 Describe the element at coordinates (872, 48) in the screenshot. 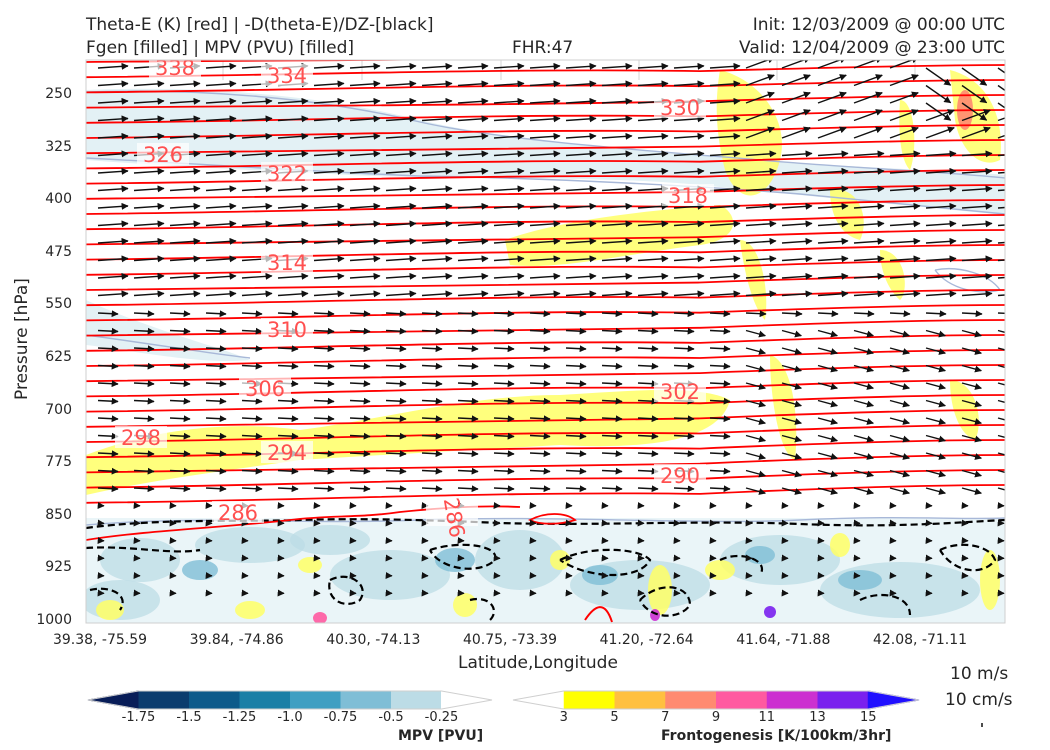

I see `valid-time: Valid: 12/04/2009 @ 23:00 UTC` at that location.